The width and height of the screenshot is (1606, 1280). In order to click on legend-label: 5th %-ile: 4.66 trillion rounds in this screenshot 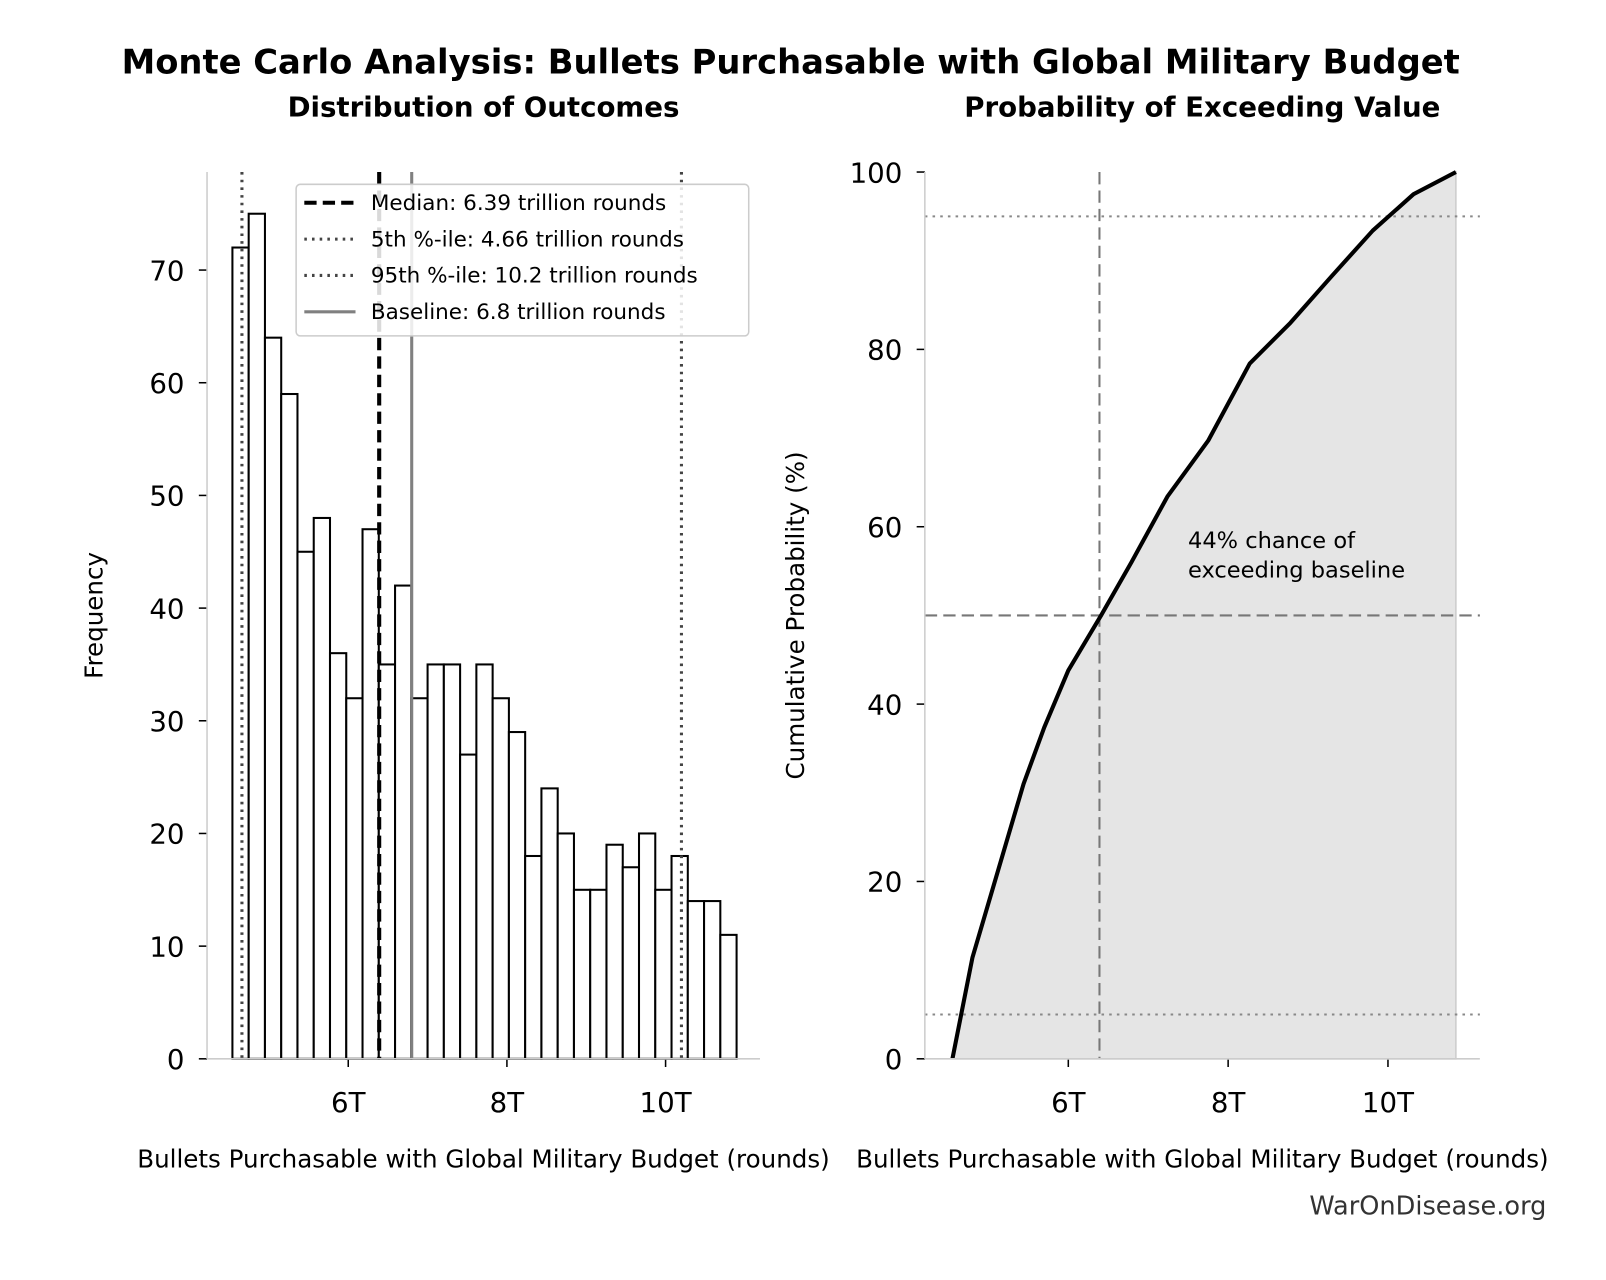, I will do `click(527, 239)`.